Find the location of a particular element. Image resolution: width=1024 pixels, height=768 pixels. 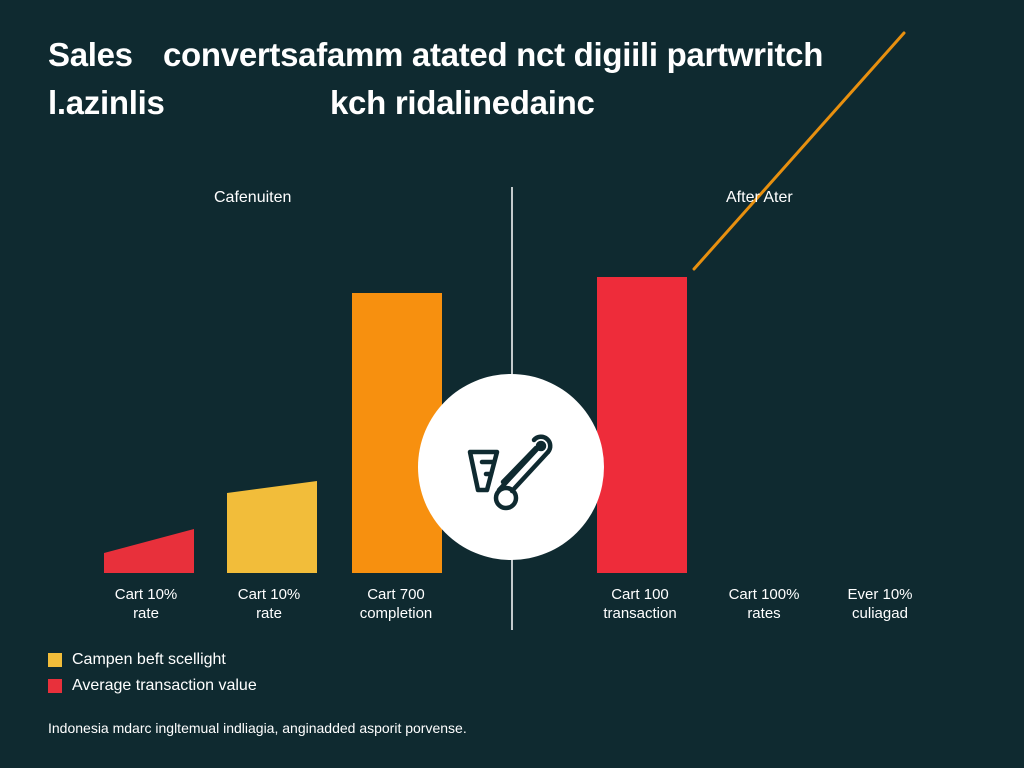

category-label-3: Cart 100 transaction is located at coordinates (640, 604).